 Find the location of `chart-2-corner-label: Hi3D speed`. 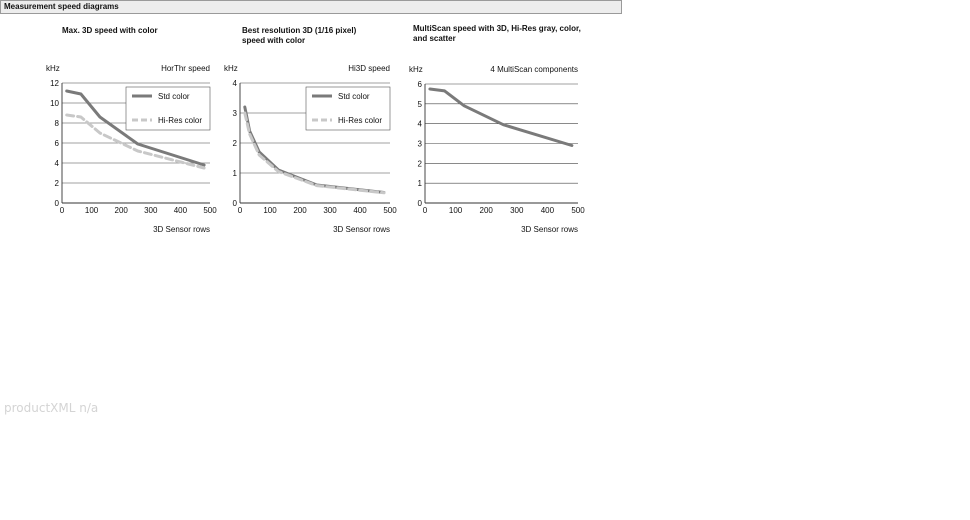

chart-2-corner-label: Hi3D speed is located at coordinates (369, 68).